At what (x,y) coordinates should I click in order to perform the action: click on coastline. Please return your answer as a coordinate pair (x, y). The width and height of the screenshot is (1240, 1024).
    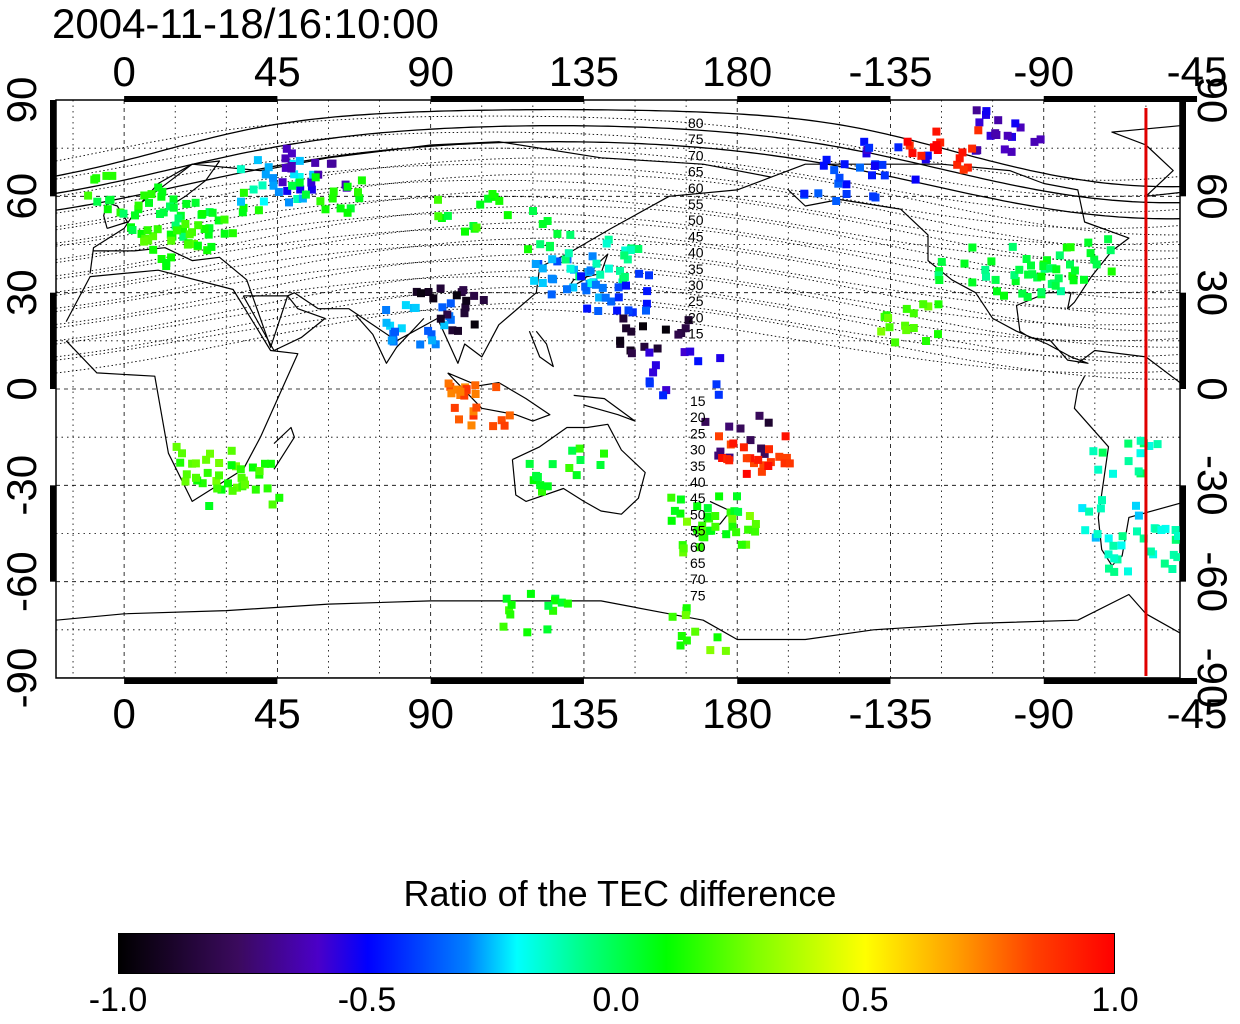
    Looking at the image, I should click on (499, 397).